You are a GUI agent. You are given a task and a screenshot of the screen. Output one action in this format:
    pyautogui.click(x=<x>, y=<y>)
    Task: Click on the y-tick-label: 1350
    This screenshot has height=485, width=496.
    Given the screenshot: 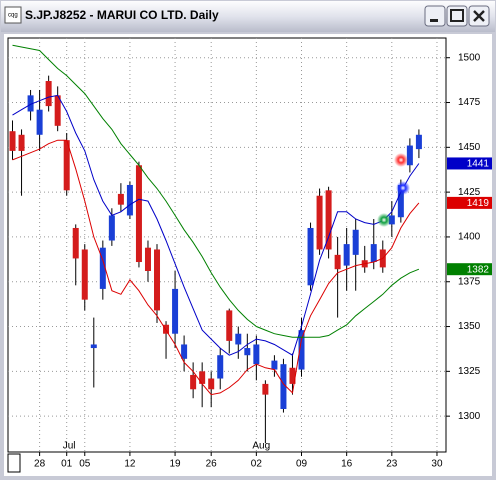 What is the action you would take?
    pyautogui.click(x=469, y=326)
    